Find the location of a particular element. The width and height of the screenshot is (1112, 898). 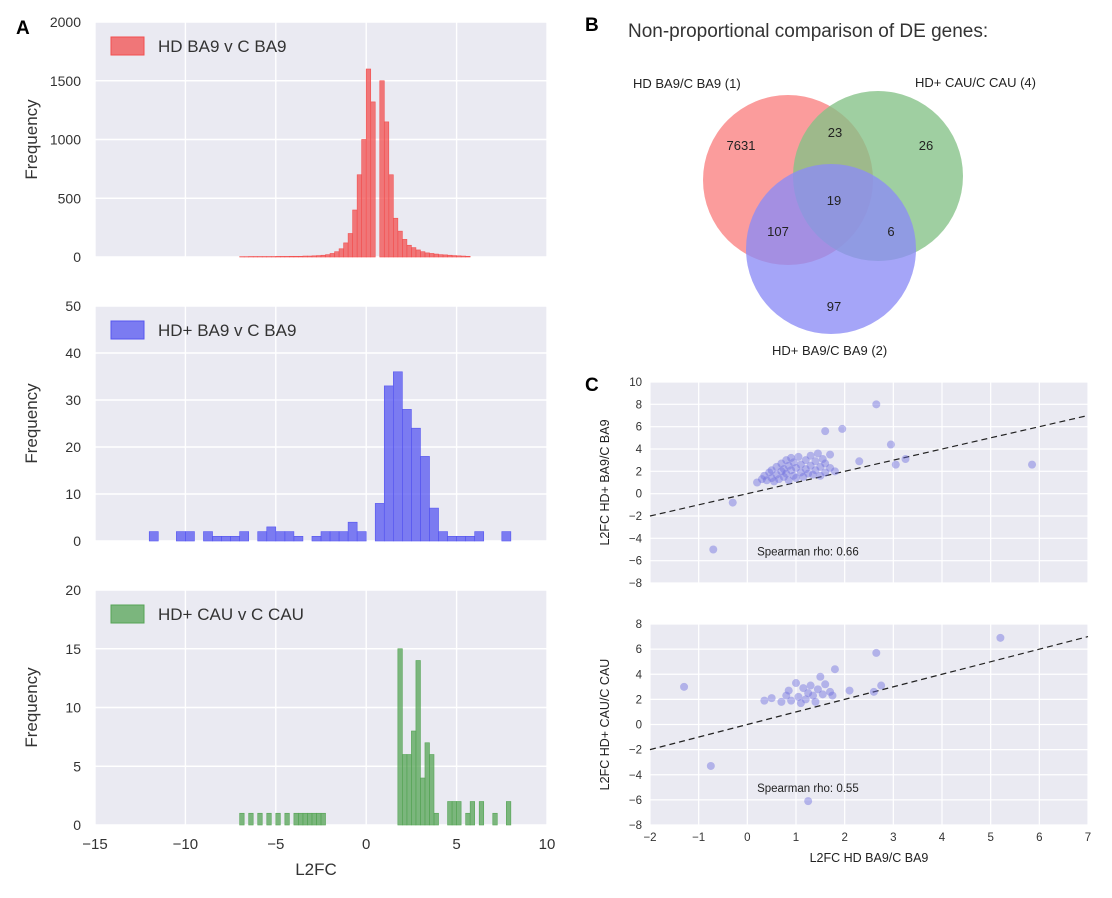

venn-title: Non-proportional comparison of DE genes: is located at coordinates (808, 31).